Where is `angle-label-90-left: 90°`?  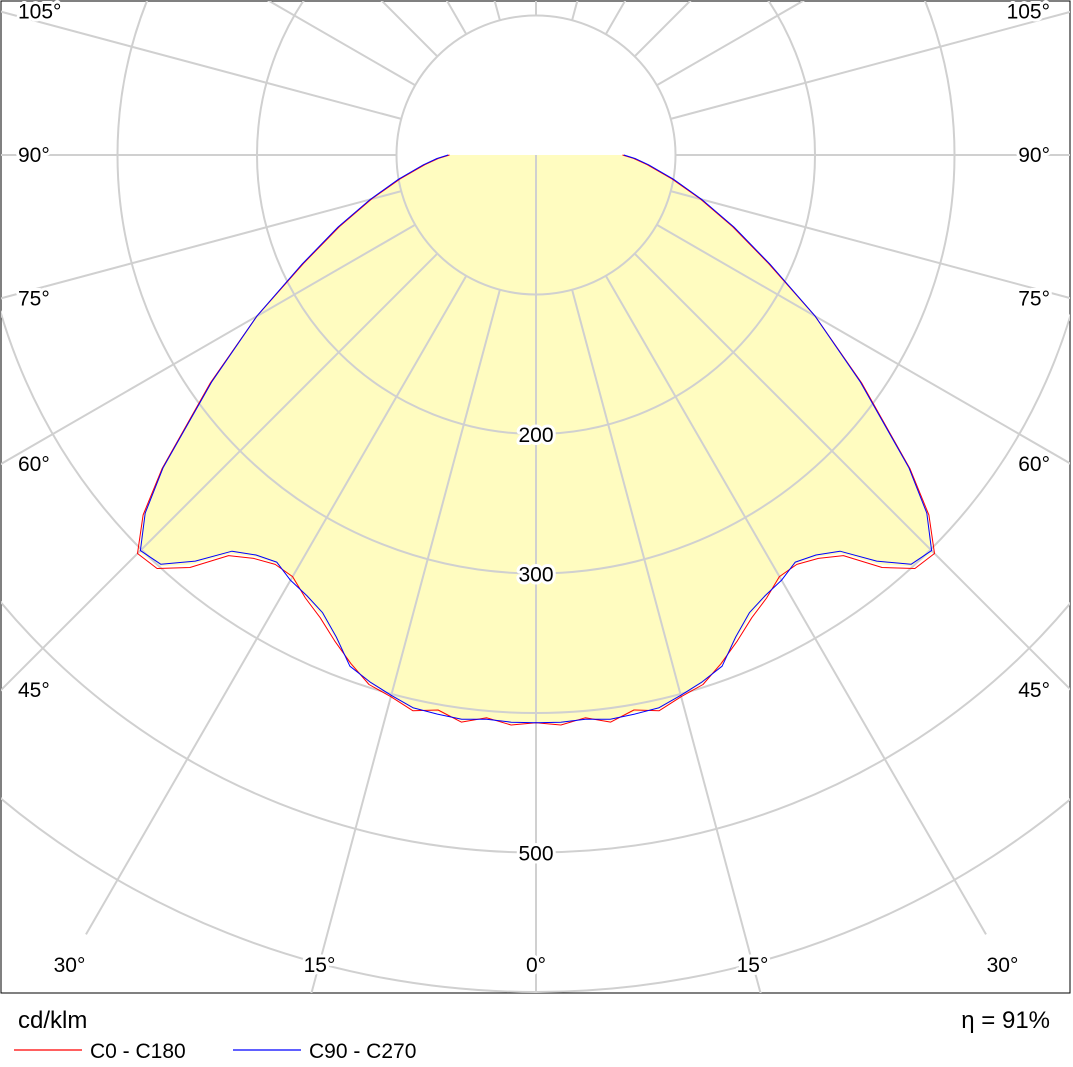
angle-label-90-left: 90° is located at coordinates (34, 155).